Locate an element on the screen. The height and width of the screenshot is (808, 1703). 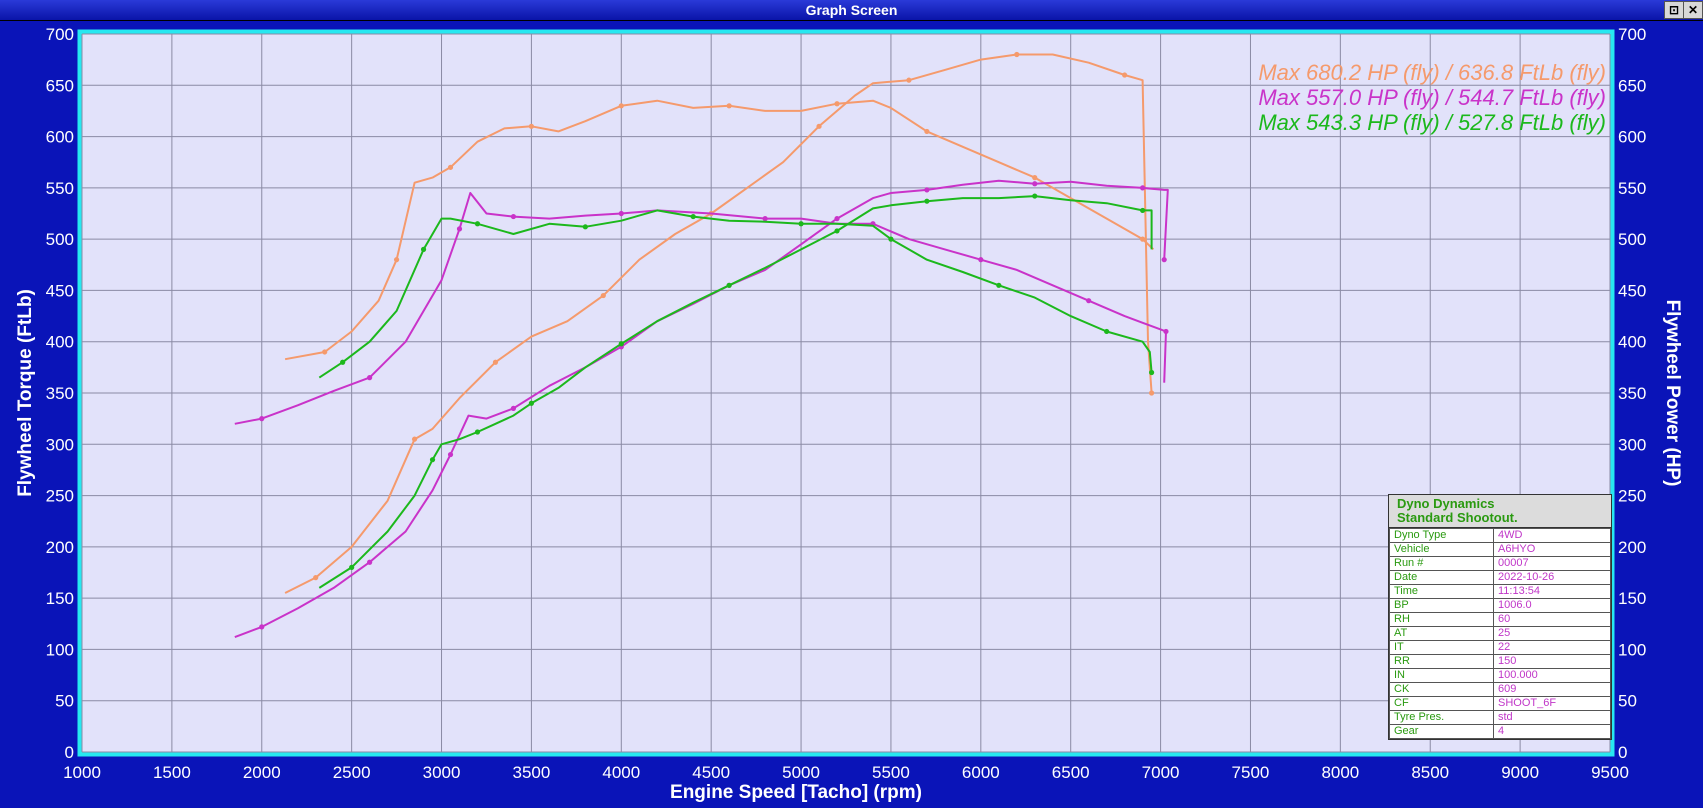
x-tick-label: 9500 is located at coordinates (1610, 772).